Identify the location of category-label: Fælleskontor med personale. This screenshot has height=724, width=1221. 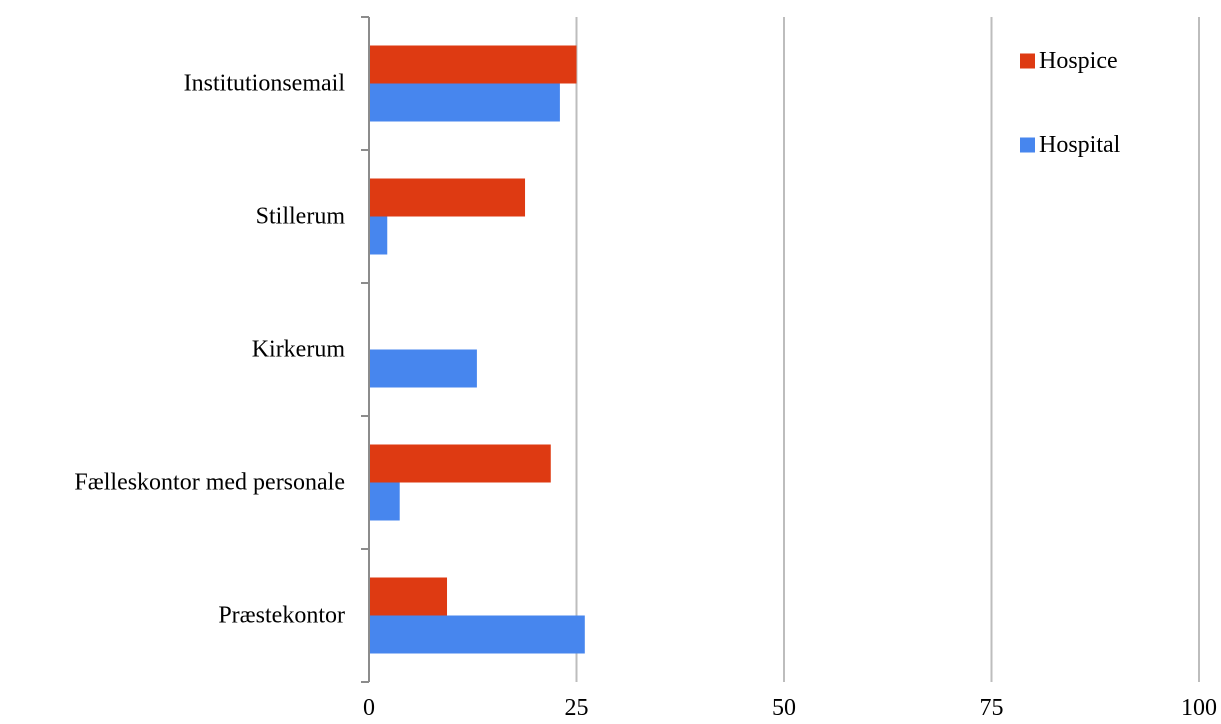
(209, 483).